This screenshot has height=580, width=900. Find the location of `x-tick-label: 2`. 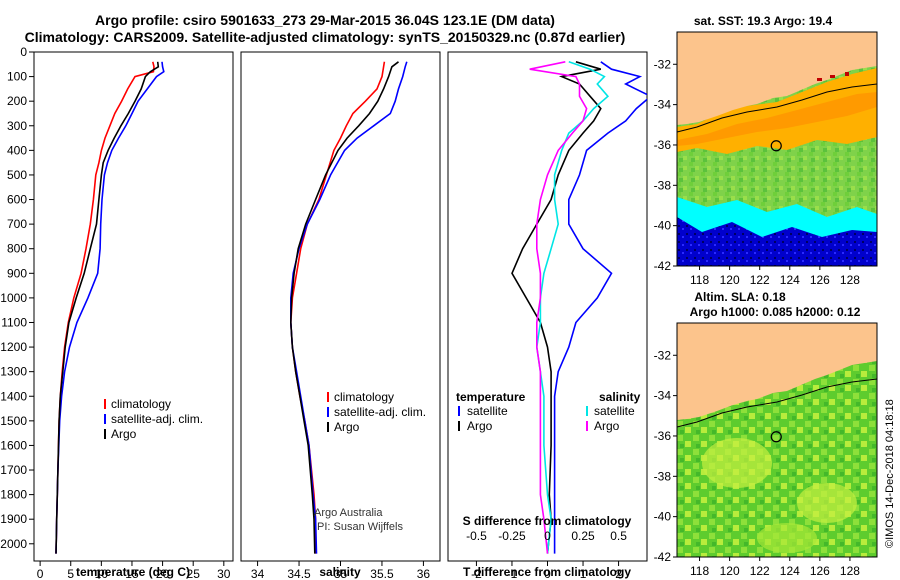

x-tick-label: 2 is located at coordinates (618, 573).